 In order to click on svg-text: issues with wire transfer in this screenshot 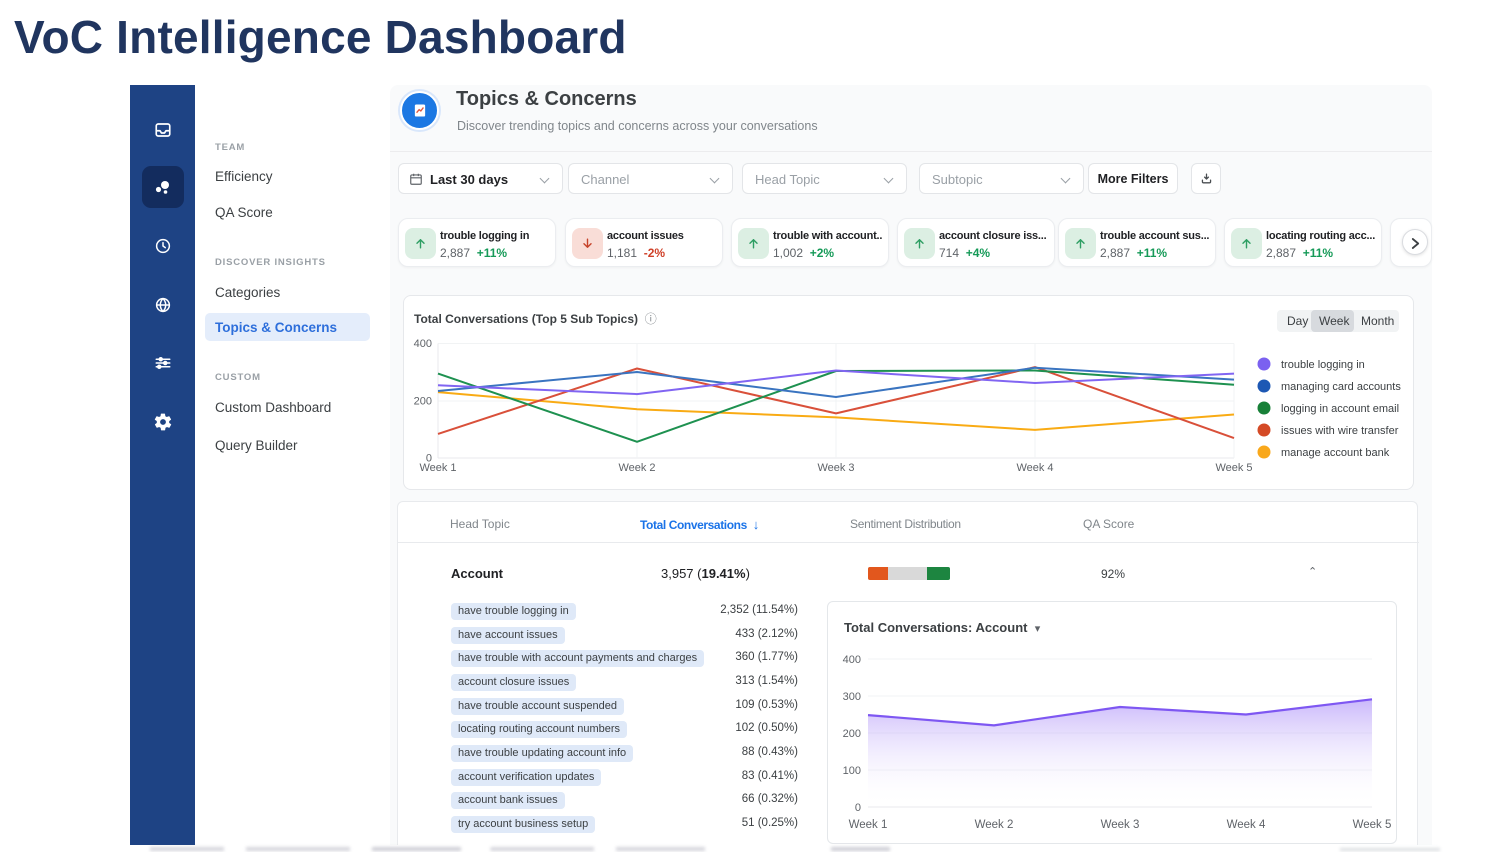, I will do `click(1340, 431)`.